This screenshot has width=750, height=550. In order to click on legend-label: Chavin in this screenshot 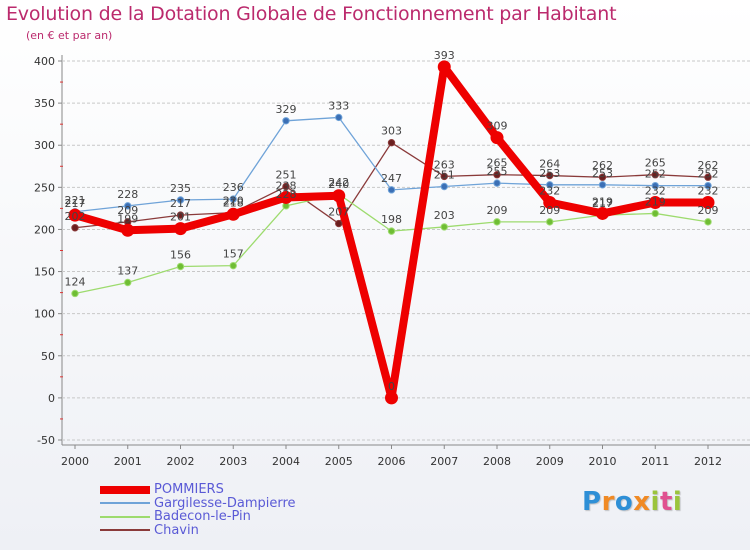, I will do `click(176, 530)`.